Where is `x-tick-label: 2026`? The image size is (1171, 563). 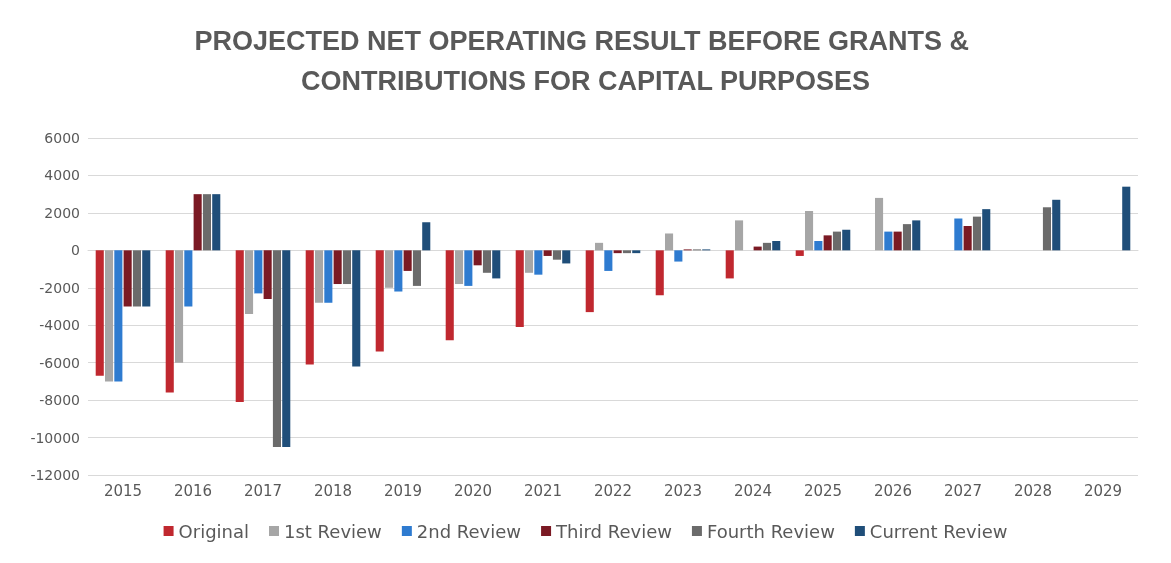 x-tick-label: 2026 is located at coordinates (893, 490).